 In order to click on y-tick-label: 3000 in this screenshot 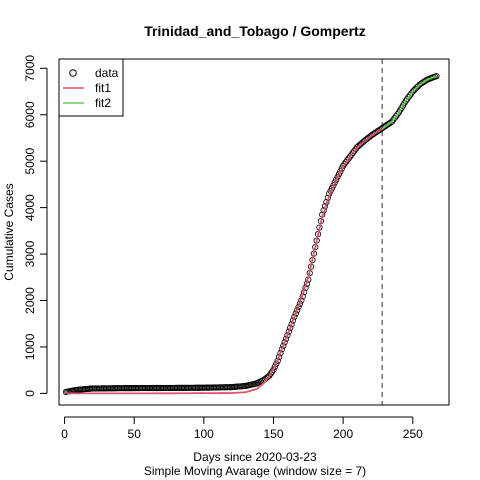, I will do `click(30, 253)`.